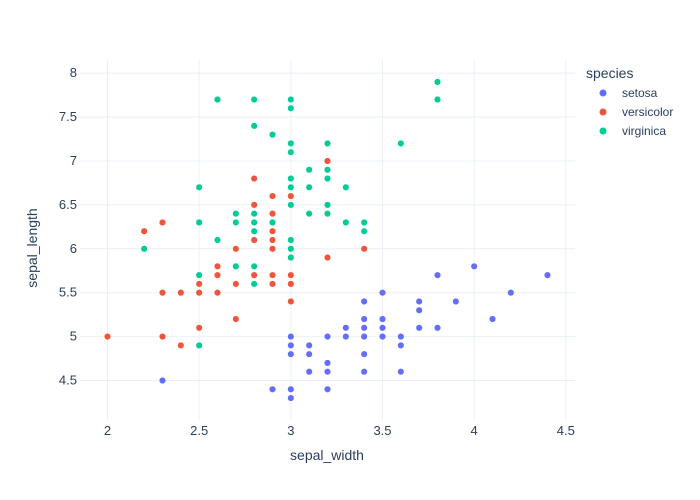 This screenshot has width=700, height=500. I want to click on legend: species setosa versicolor virginica, so click(629, 101).